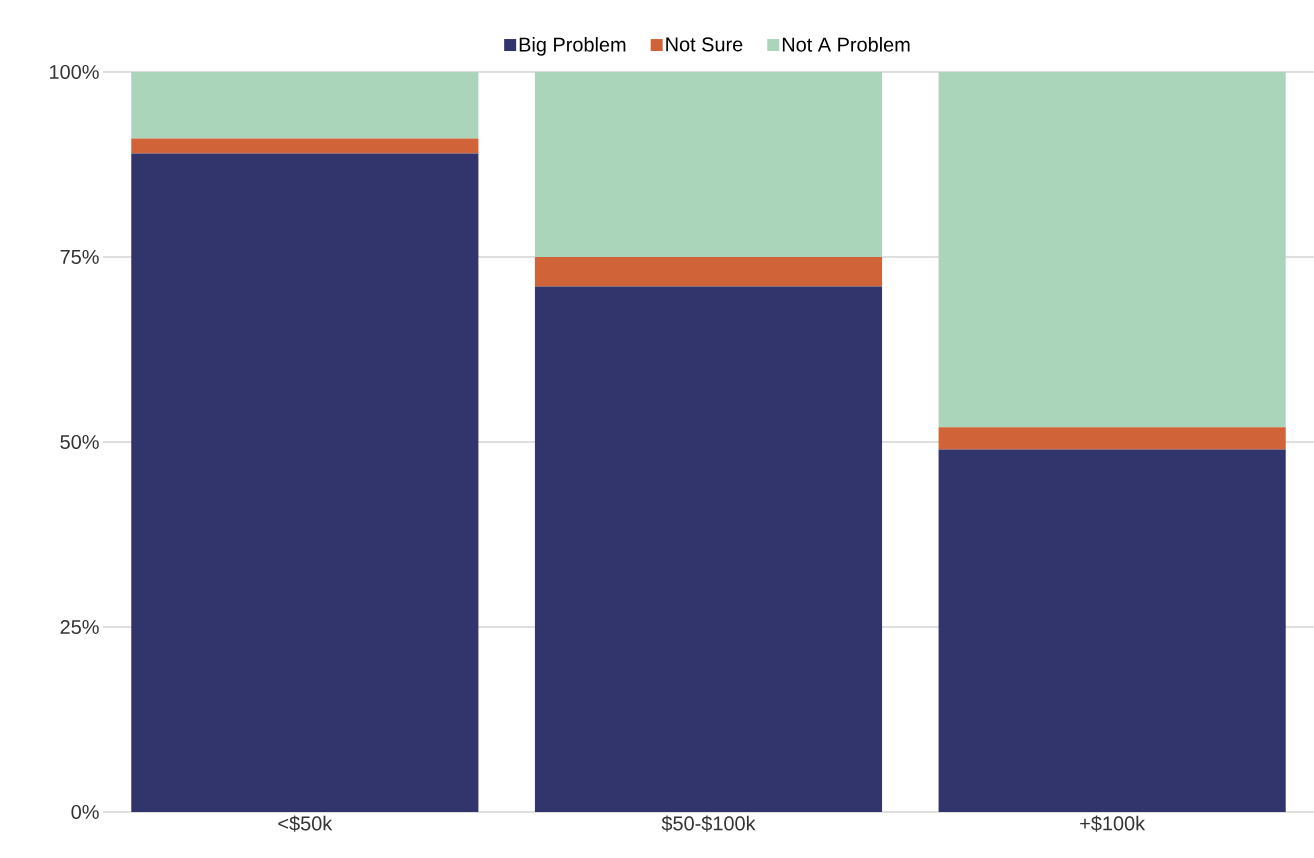 The height and width of the screenshot is (858, 1314). What do you see at coordinates (305, 823) in the screenshot?
I see `x-tick-label: <$50k` at bounding box center [305, 823].